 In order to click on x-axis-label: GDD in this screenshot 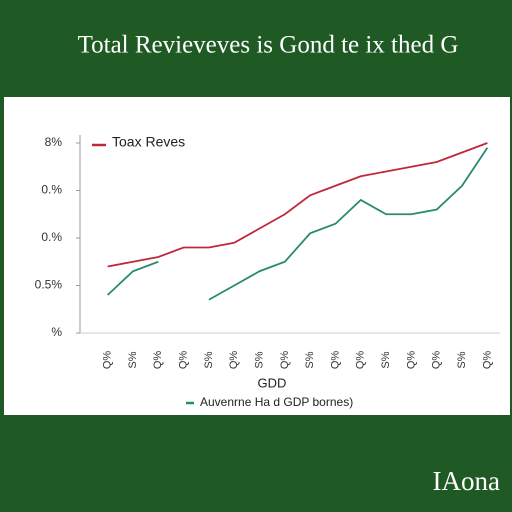, I will do `click(272, 382)`.